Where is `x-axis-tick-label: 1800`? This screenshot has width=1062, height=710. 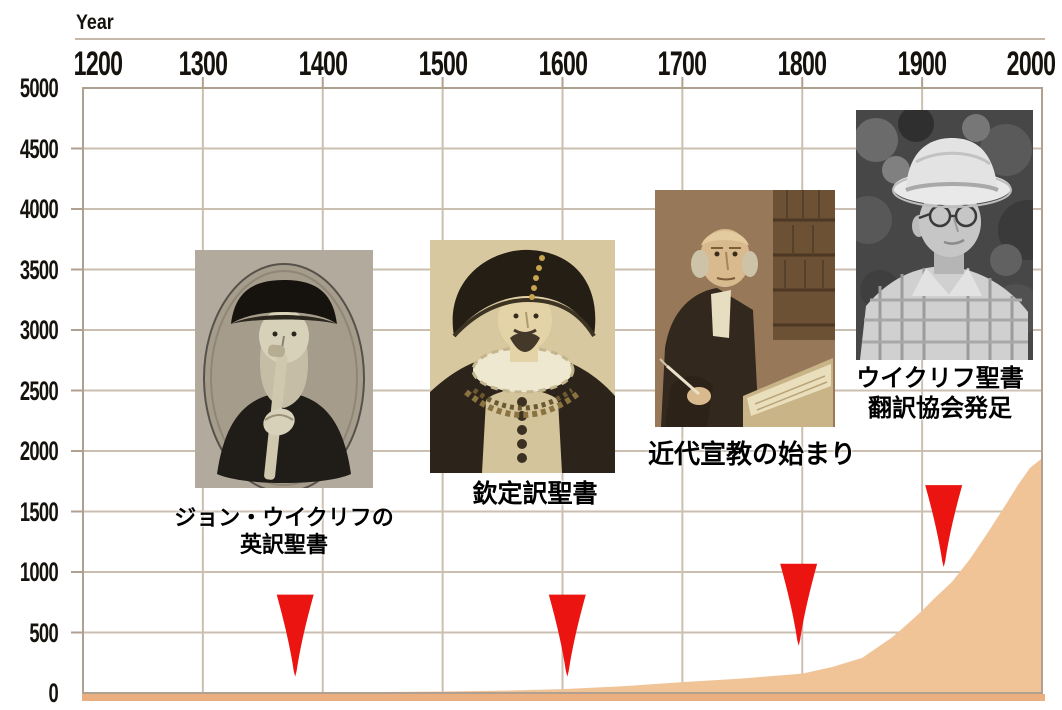
x-axis-tick-label: 1800 is located at coordinates (802, 64).